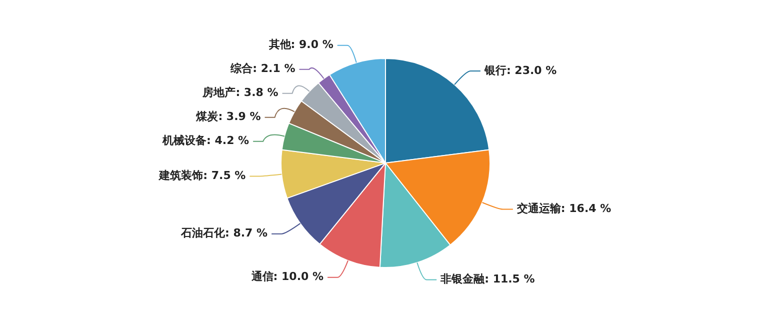  Describe the element at coordinates (228, 117) in the screenshot. I see `slice-label: 煤炭: 3.9 %` at that location.